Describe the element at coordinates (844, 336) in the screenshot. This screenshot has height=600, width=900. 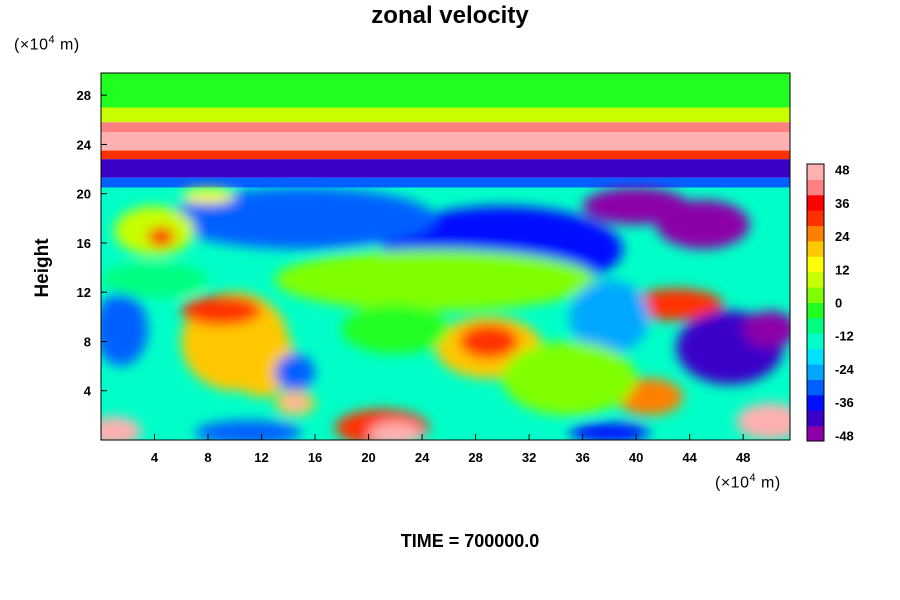
I see `colorbar-label-5: -12` at that location.